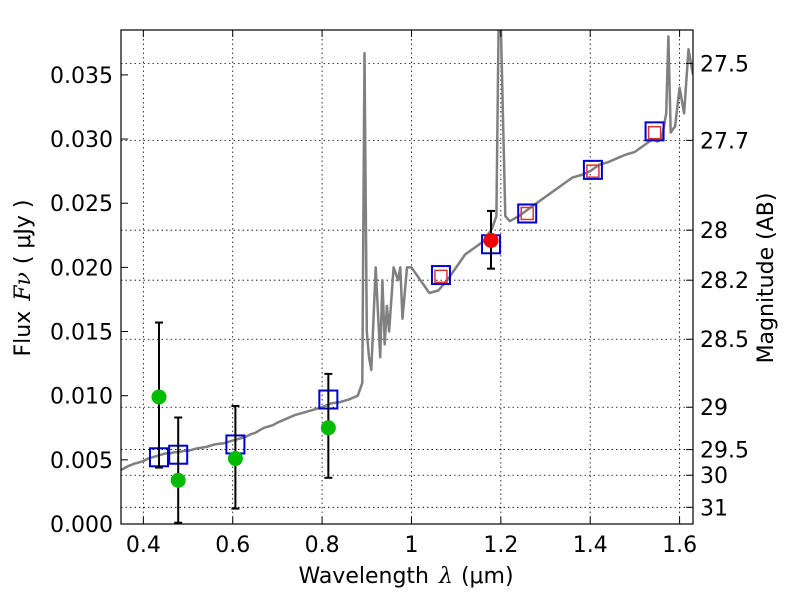 This screenshot has height=600, width=800. Describe the element at coordinates (81, 525) in the screenshot. I see `y-tick-label: 0.000` at that location.